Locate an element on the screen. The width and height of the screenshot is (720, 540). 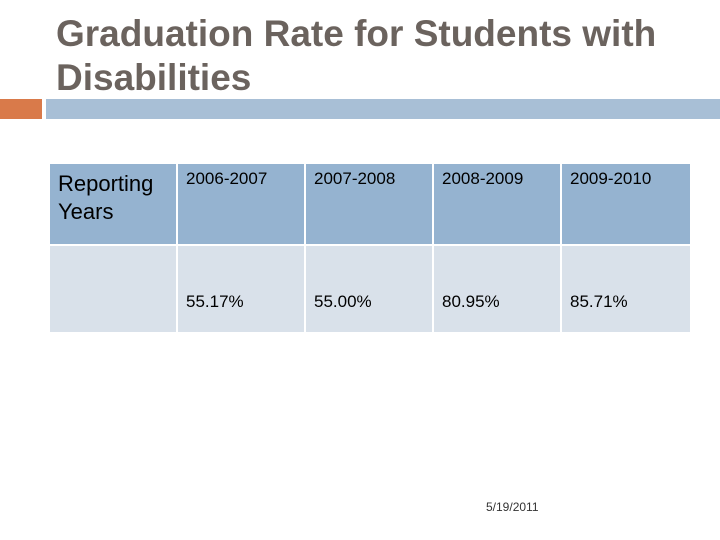
year-header-2006-2007: 2006-2007 is located at coordinates (241, 204).